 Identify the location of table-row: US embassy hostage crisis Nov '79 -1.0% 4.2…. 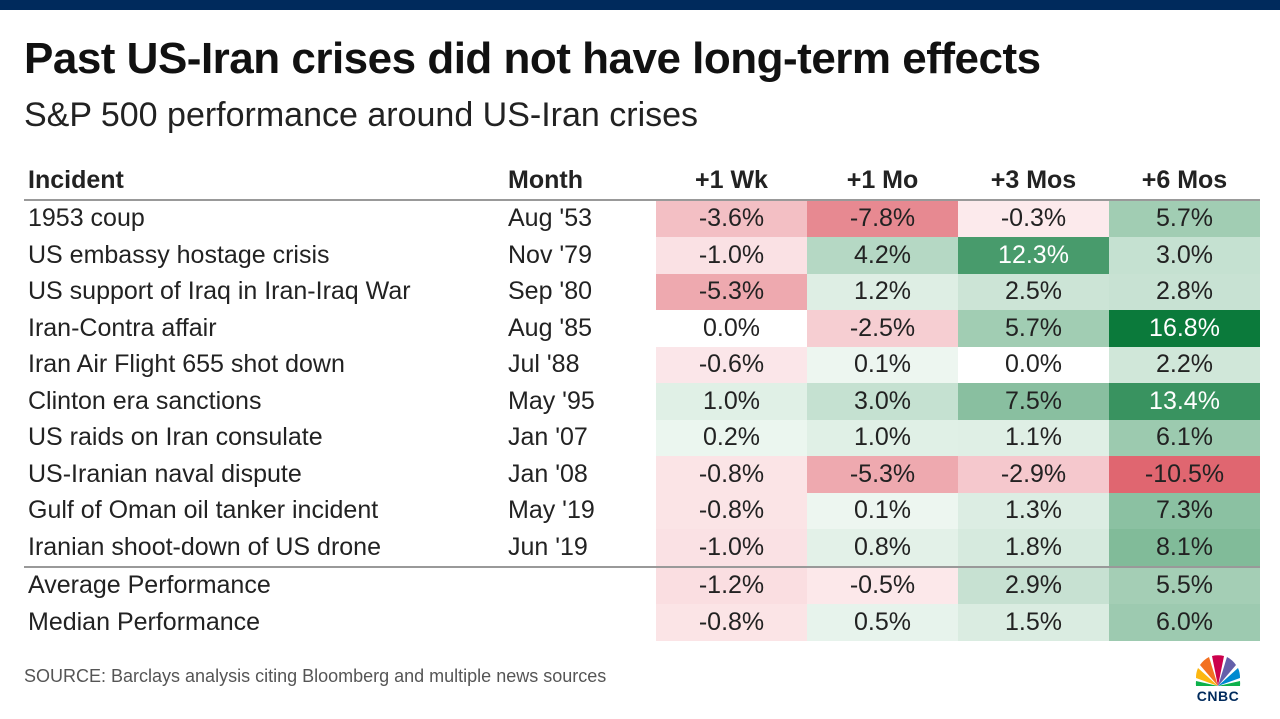
(642, 255).